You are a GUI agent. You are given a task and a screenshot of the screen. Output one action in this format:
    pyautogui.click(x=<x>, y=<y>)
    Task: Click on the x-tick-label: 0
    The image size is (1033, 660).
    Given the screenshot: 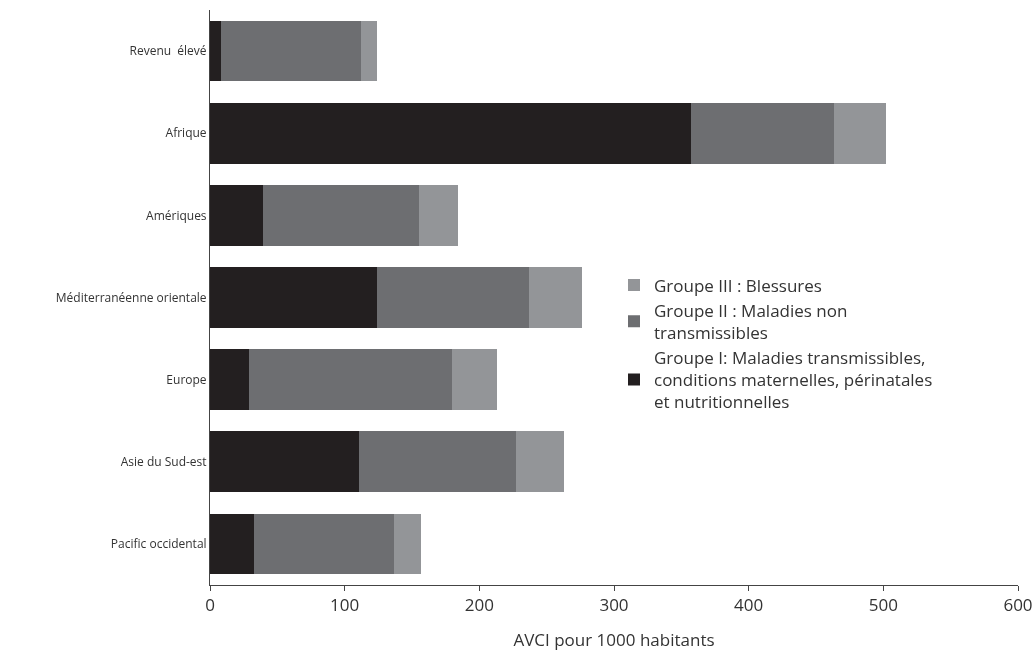 What is the action you would take?
    pyautogui.click(x=210, y=605)
    